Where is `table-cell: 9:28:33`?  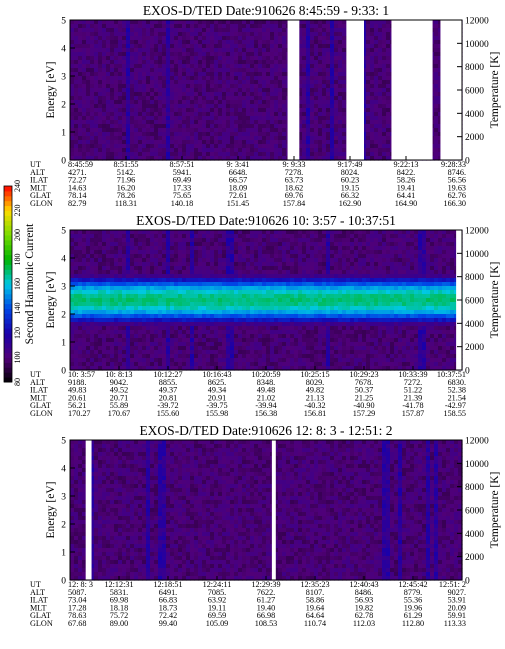 table-cell: 9:28:33 is located at coordinates (453, 164).